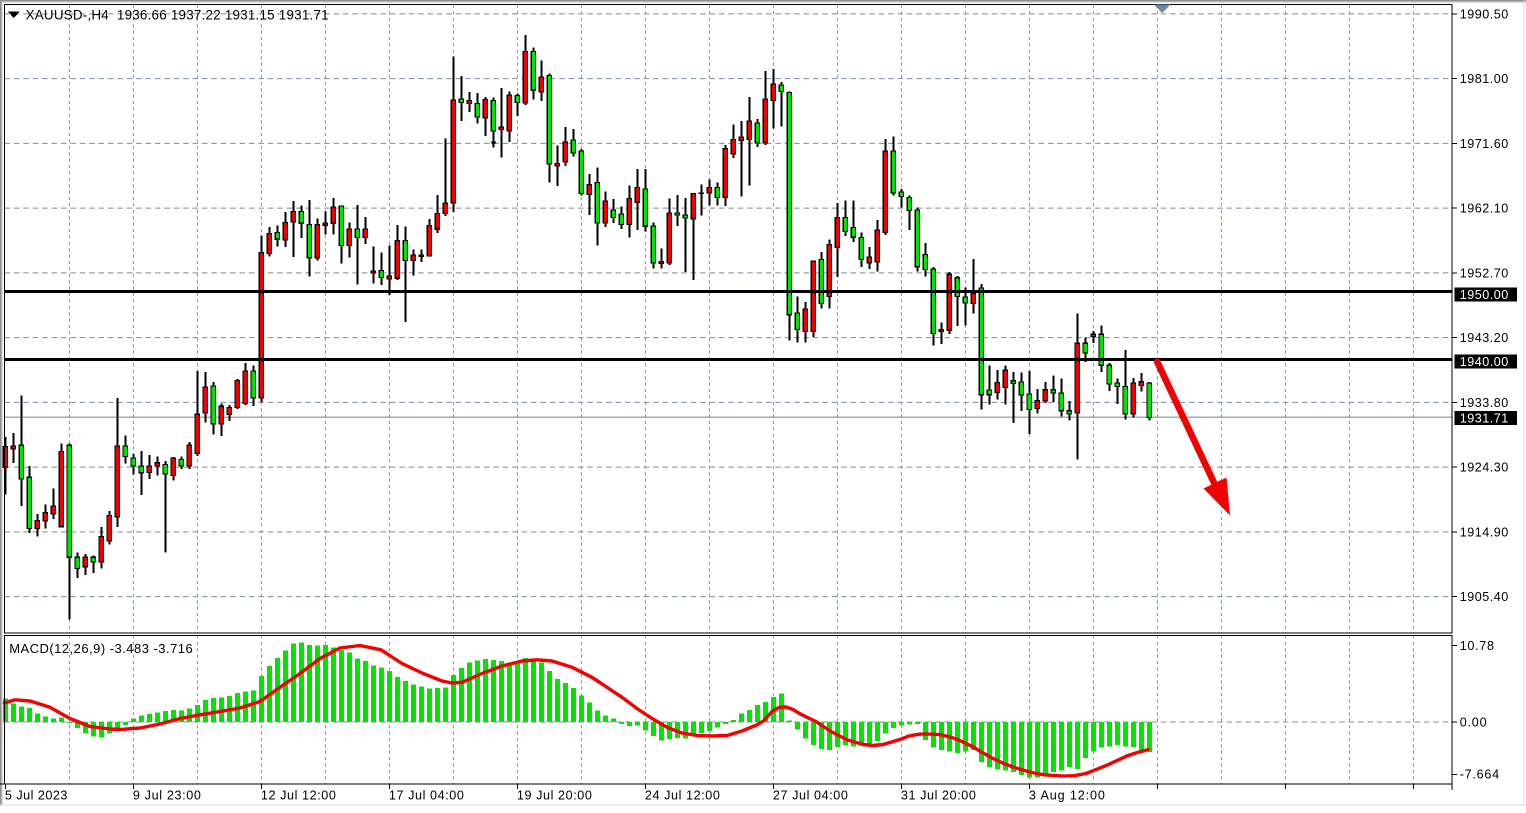 This screenshot has height=813, width=1526. What do you see at coordinates (36, 796) in the screenshot?
I see `svg-text: 5 Jul 2023` at bounding box center [36, 796].